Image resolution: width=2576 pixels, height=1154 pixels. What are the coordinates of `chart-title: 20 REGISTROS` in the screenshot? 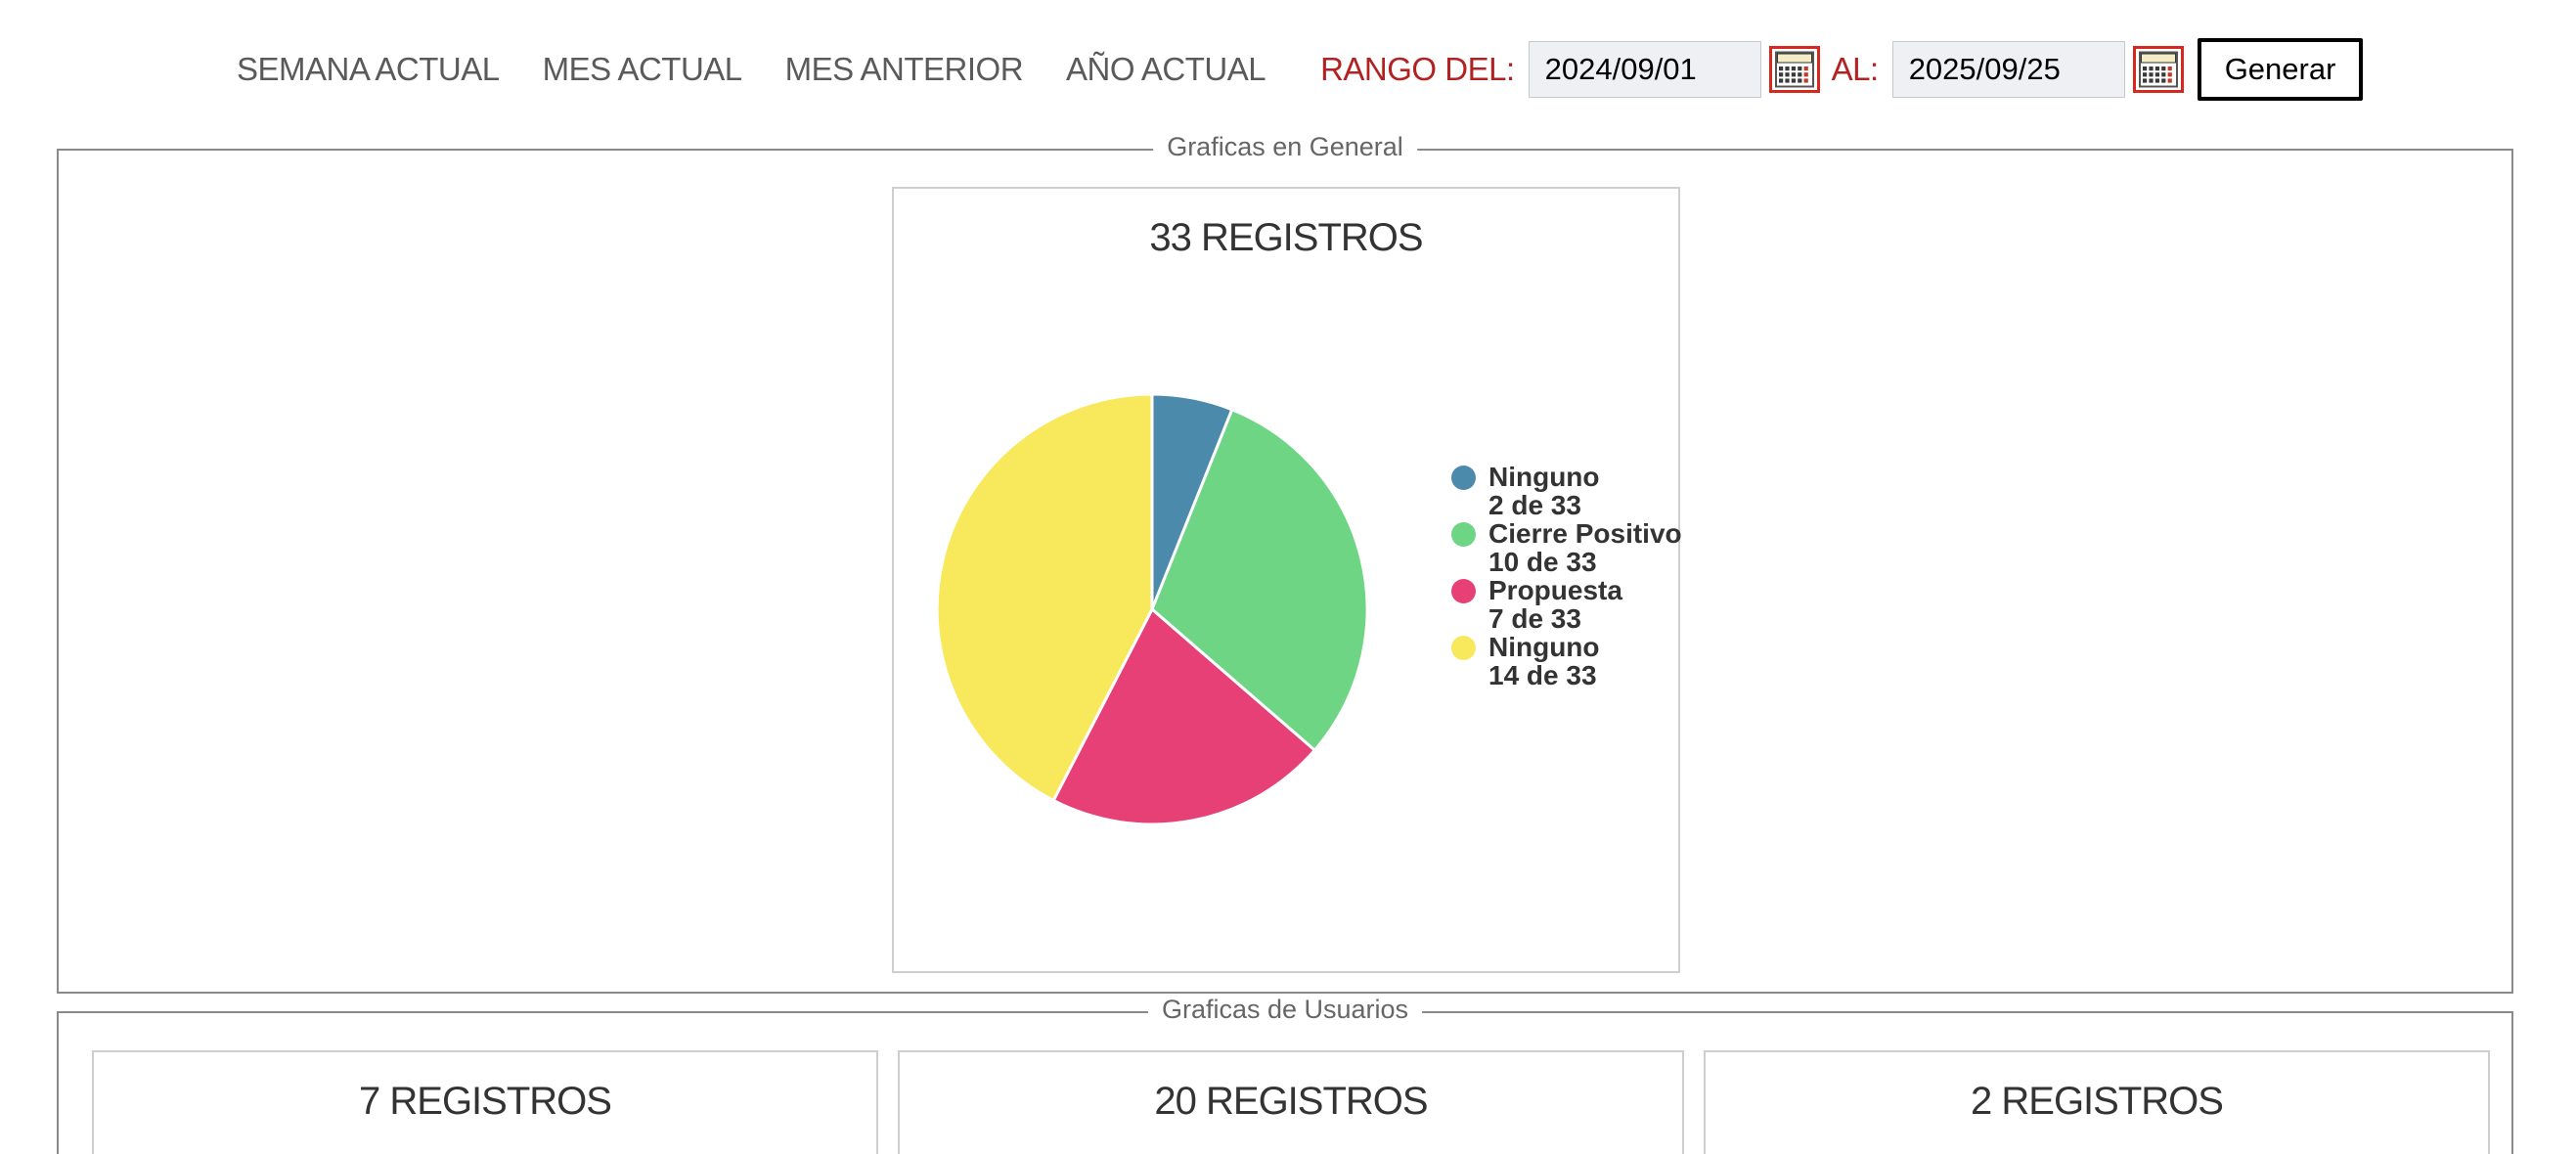 It's located at (1291, 1101).